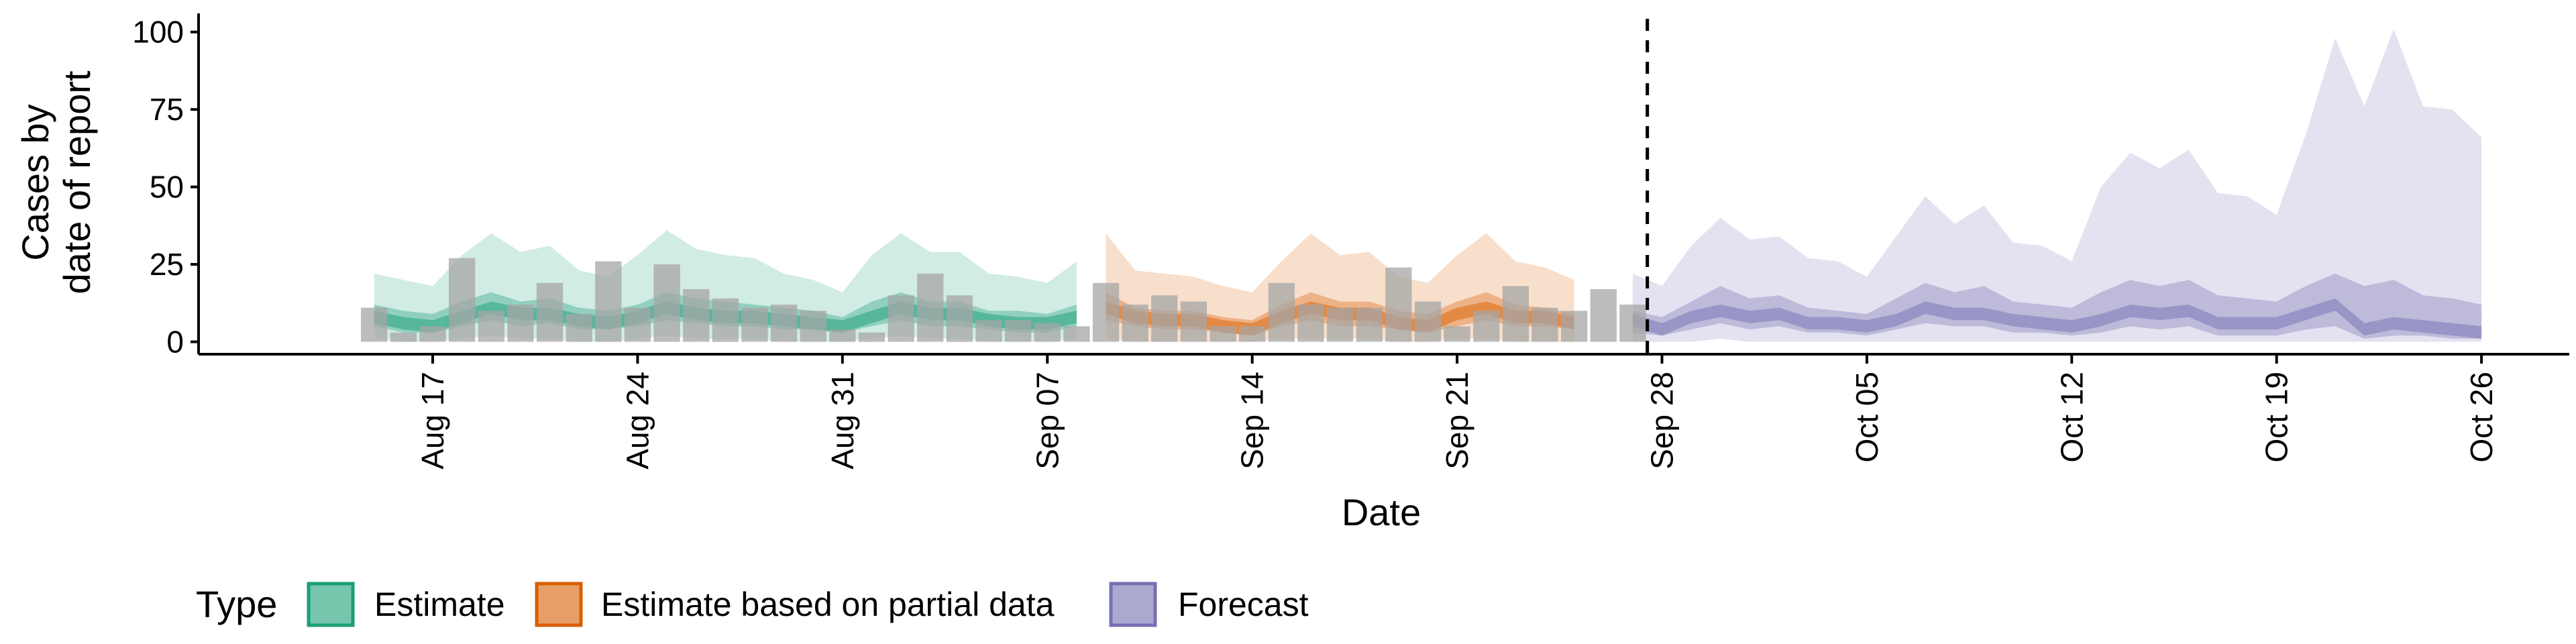  Describe the element at coordinates (77, 182) in the screenshot. I see `y-axis-title-line2: date of report` at that location.